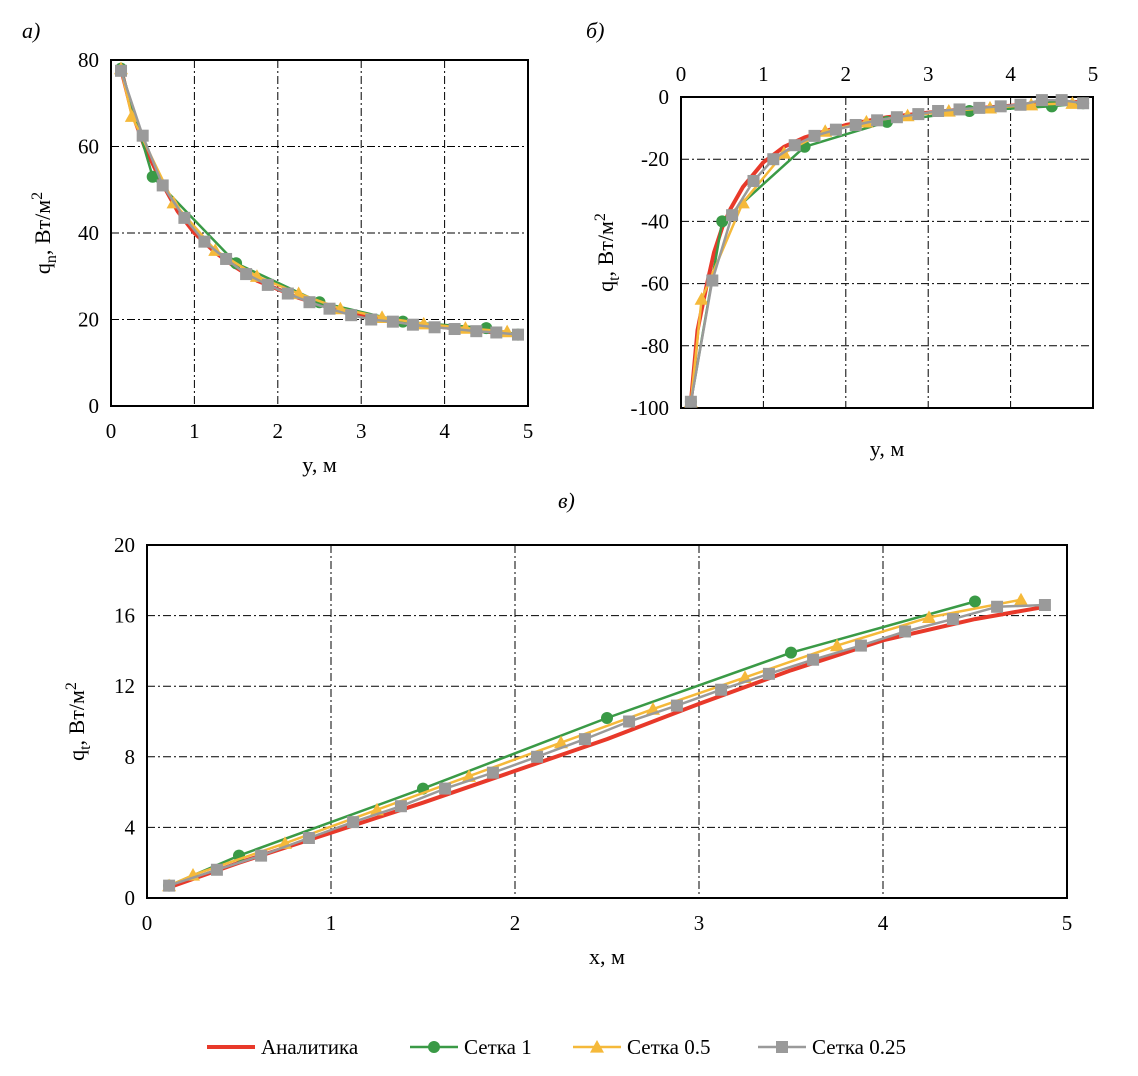  What do you see at coordinates (655, 221) in the screenshot?
I see `y-tick-label: -40` at bounding box center [655, 221].